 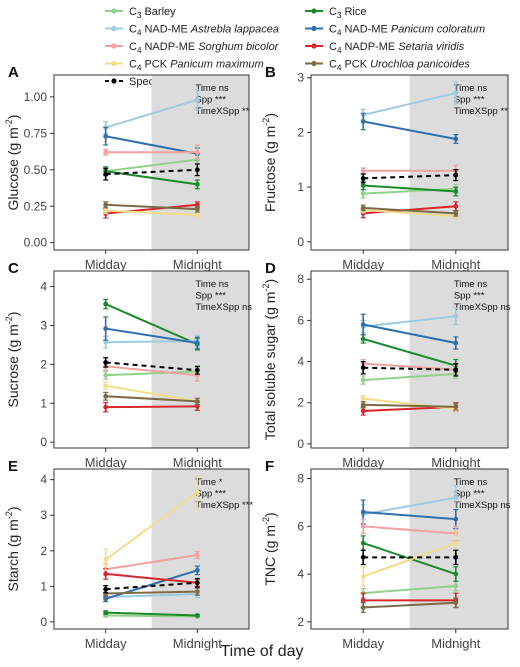 I want to click on legend-label: C3 Barley, so click(x=152, y=13).